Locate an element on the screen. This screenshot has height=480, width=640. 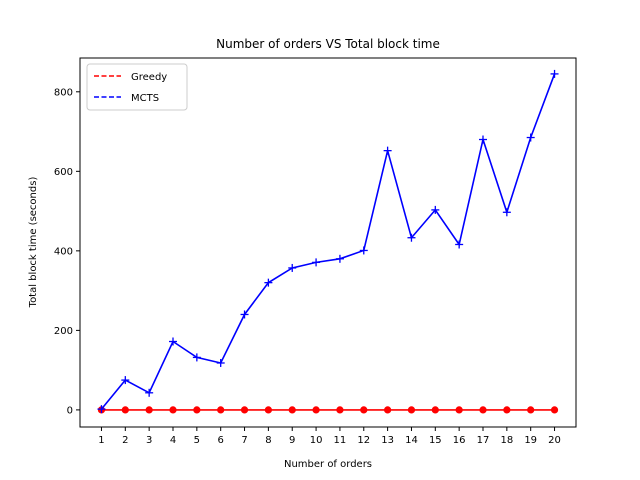
x-tick-label: 16 is located at coordinates (459, 440).